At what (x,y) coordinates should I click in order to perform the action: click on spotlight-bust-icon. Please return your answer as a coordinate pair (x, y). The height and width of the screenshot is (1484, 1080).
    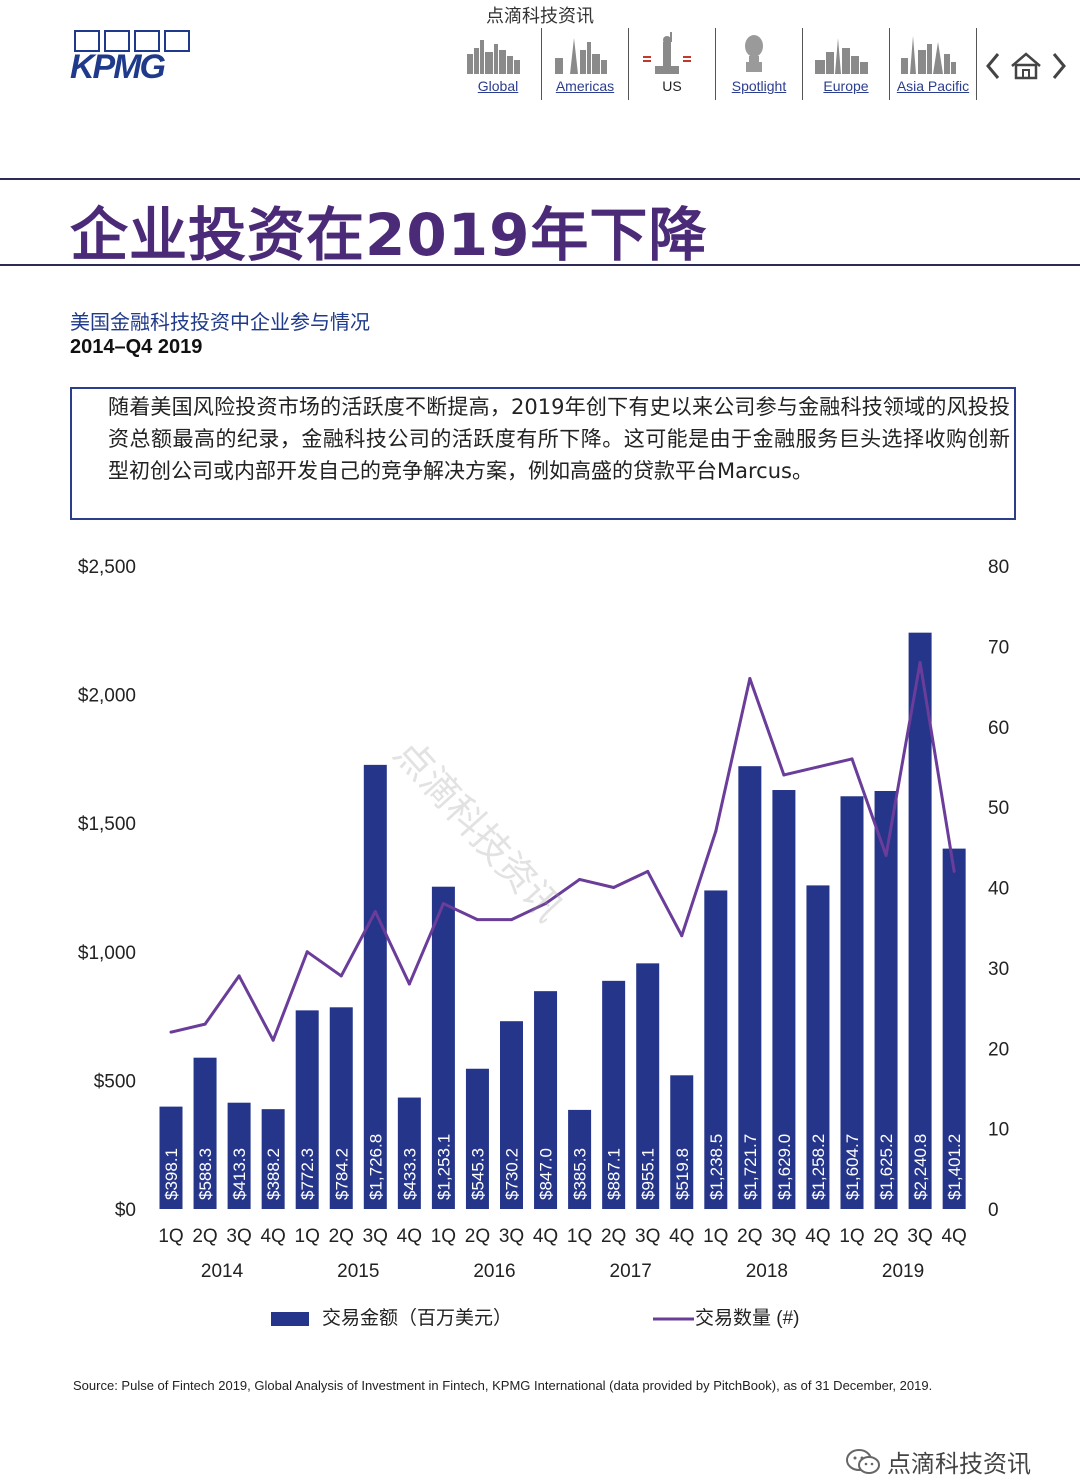
    Looking at the image, I should click on (754, 53).